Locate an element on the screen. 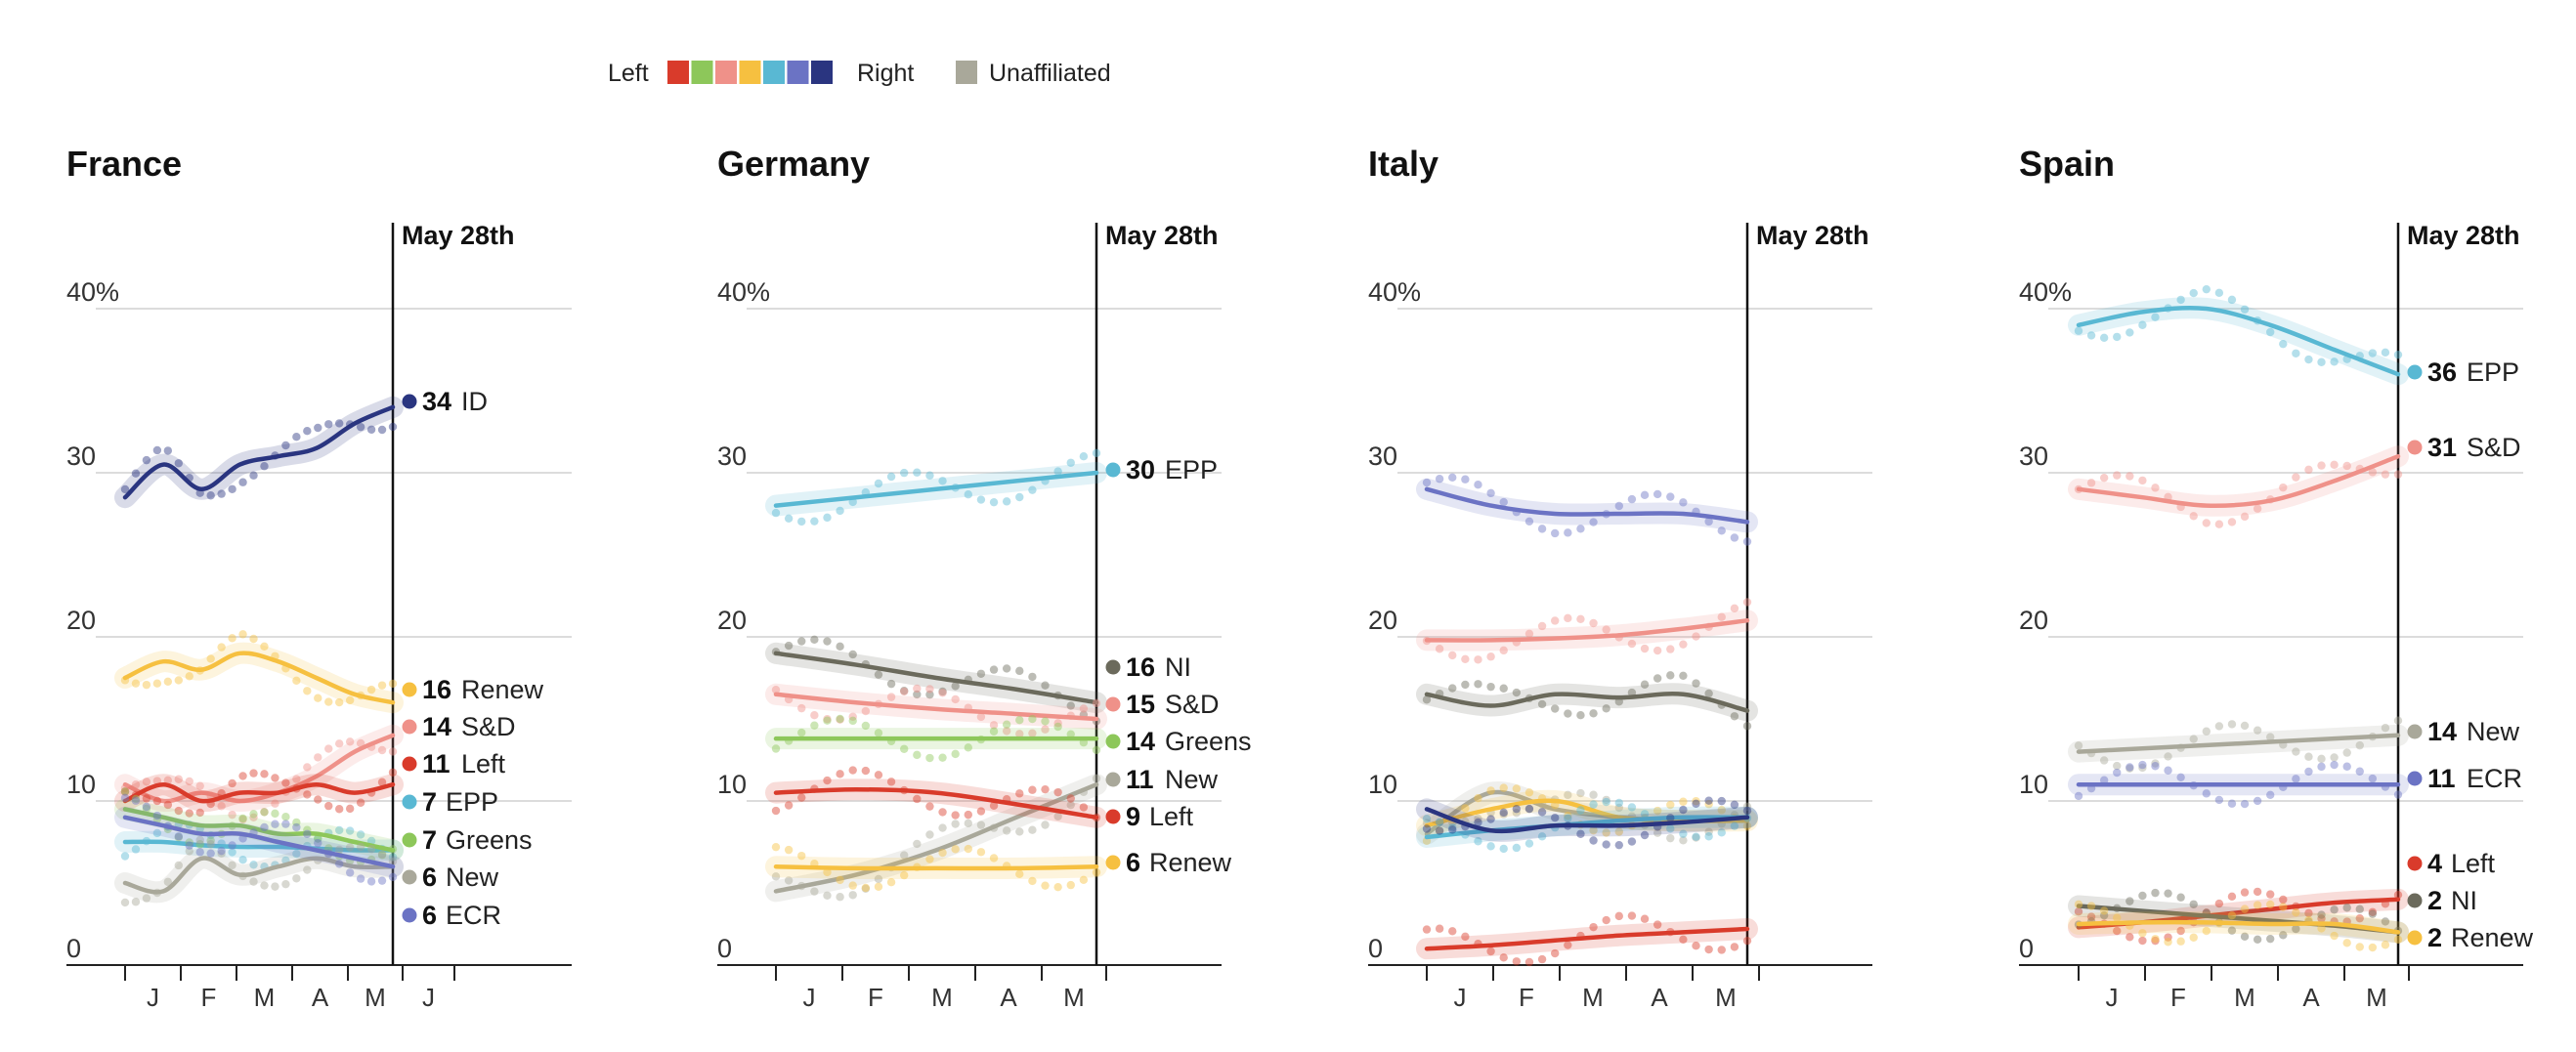 The height and width of the screenshot is (1052, 2576). x-tick-label: F is located at coordinates (209, 997).